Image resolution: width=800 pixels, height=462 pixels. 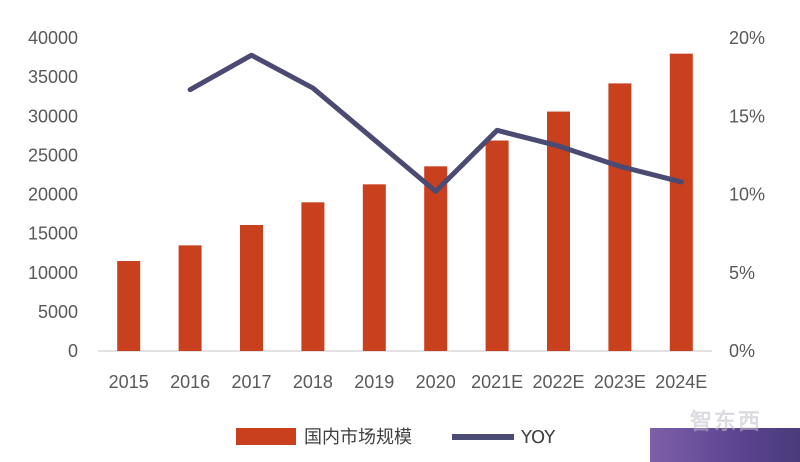 I want to click on left-axis-tick-label: 20000, so click(x=53, y=195).